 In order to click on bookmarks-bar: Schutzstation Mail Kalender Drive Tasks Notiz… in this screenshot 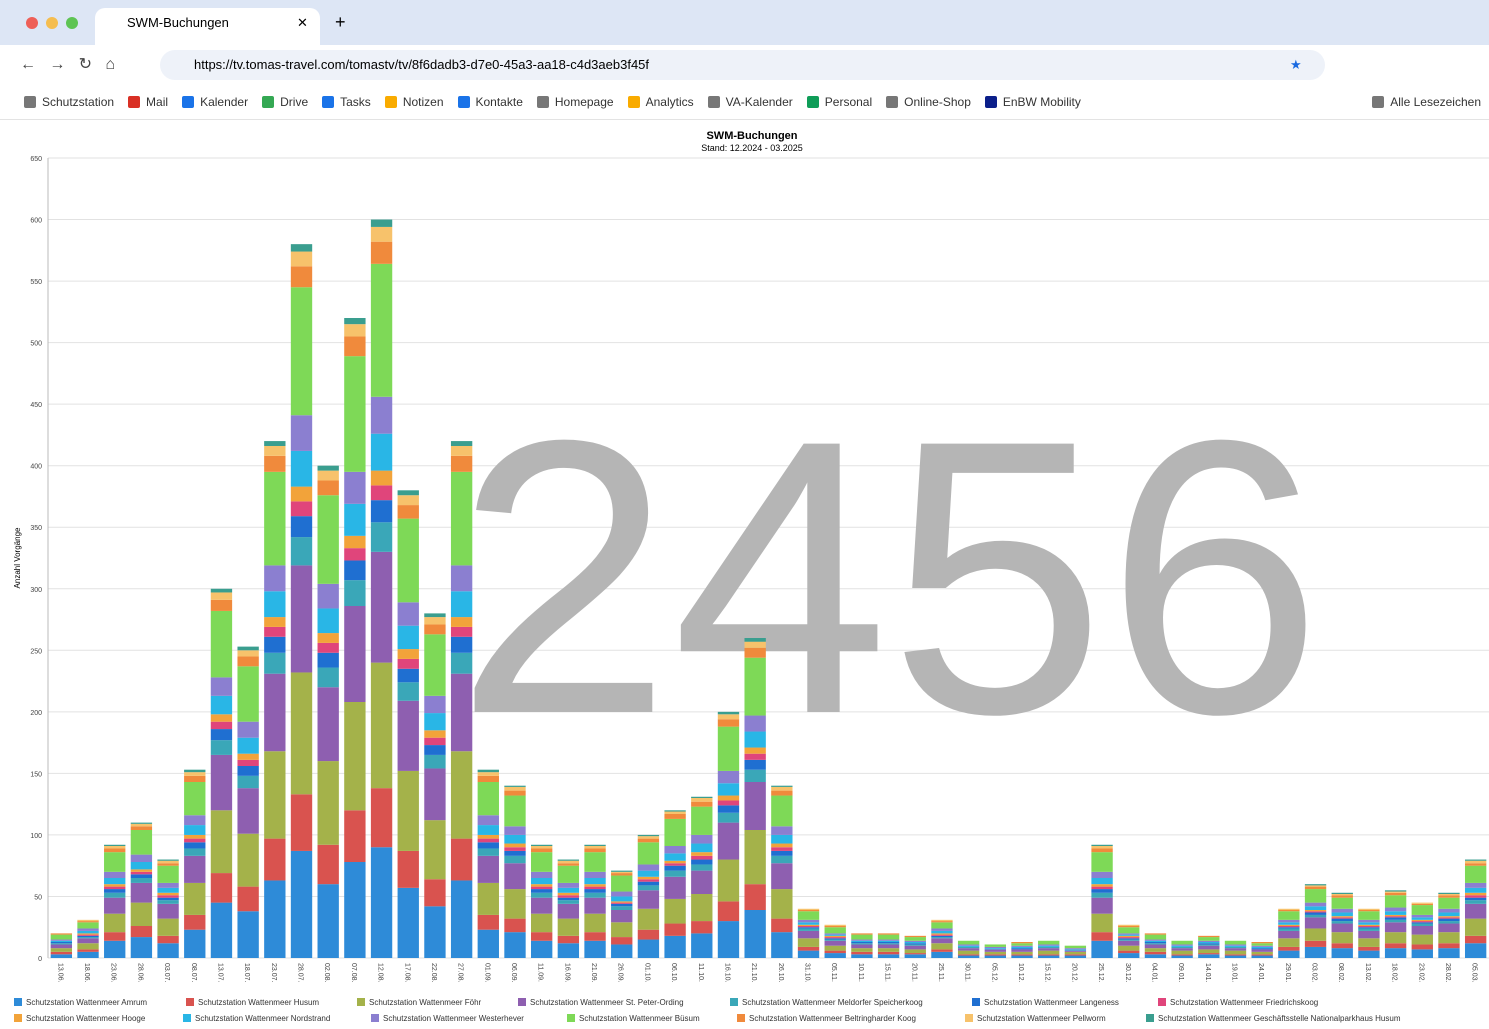, I will do `click(744, 102)`.